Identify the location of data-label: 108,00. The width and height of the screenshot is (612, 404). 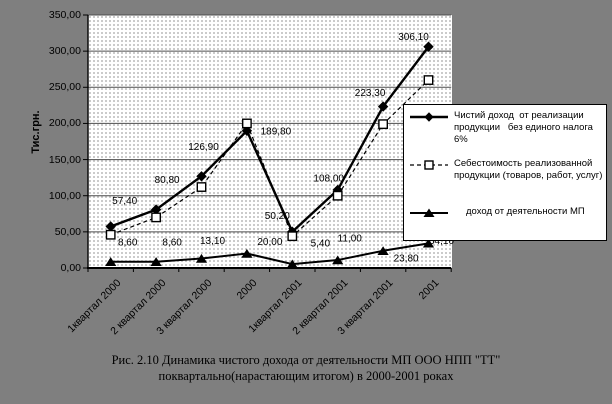
(328, 178).